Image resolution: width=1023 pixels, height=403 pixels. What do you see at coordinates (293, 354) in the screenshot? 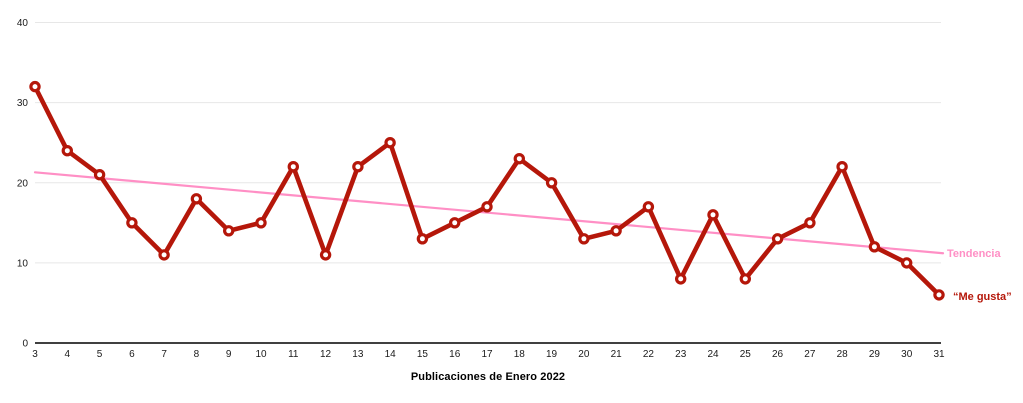
I see `x-tick-label: 11` at bounding box center [293, 354].